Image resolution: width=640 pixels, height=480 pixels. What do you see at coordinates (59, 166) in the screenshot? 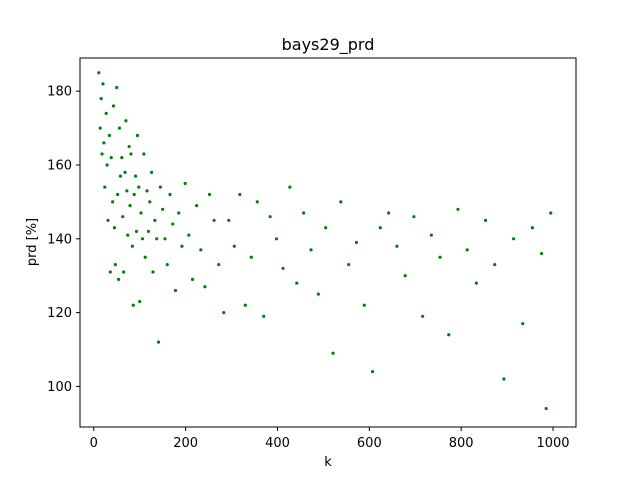
I see `y-tick-label: 160` at bounding box center [59, 166].